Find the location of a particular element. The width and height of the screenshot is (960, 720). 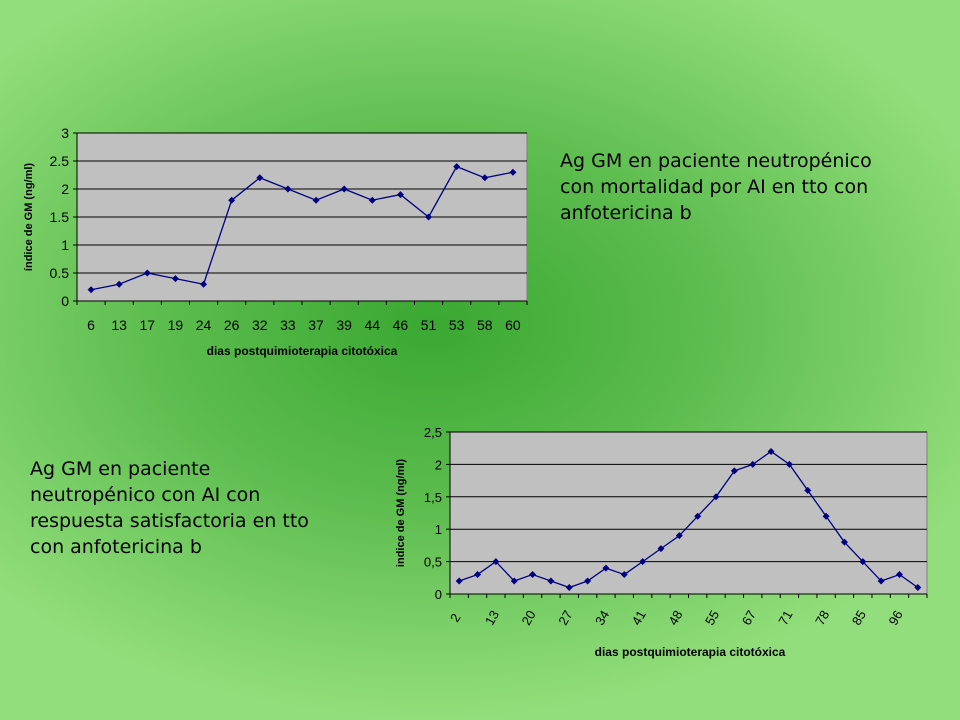

plot-area is located at coordinates (688, 513).